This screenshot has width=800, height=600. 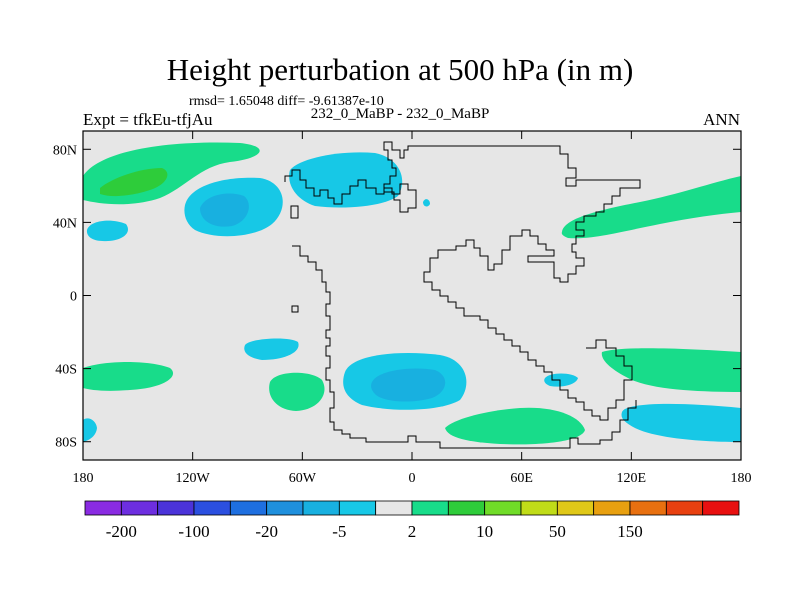 I want to click on lat-tick-label: 40N, so click(x=65, y=223).